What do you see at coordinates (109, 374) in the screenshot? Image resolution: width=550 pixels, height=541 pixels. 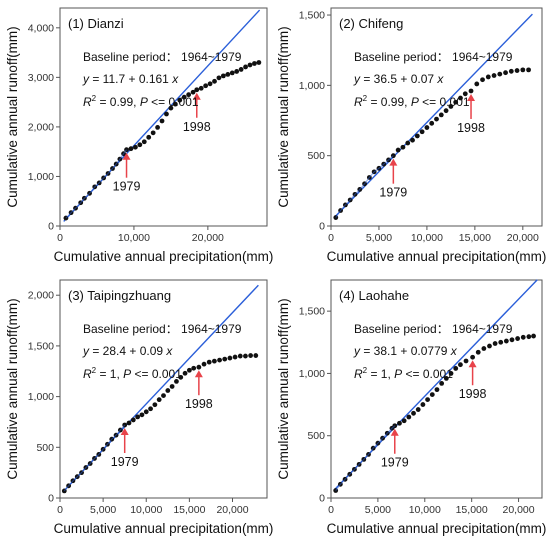 I see `r-value: = 1,` at bounding box center [109, 374].